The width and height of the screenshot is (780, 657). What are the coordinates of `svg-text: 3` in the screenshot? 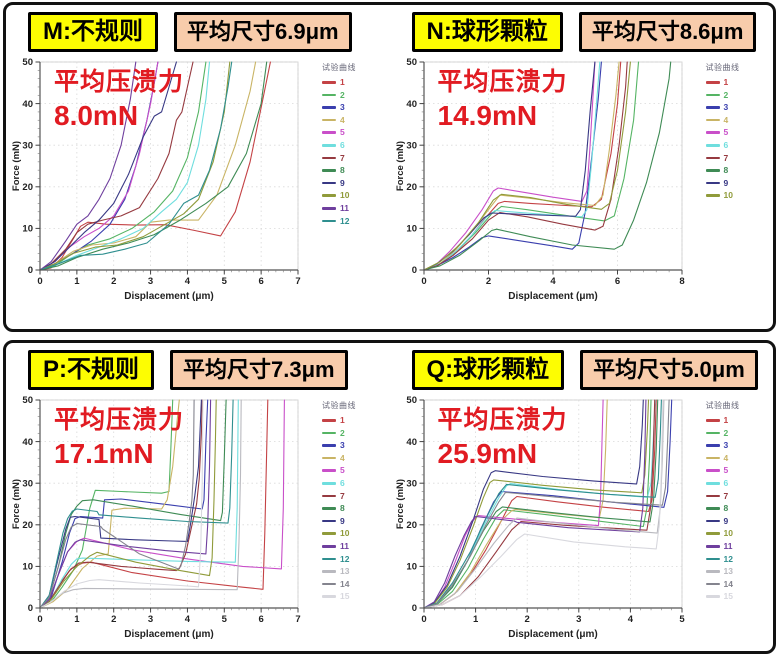 It's located at (578, 619).